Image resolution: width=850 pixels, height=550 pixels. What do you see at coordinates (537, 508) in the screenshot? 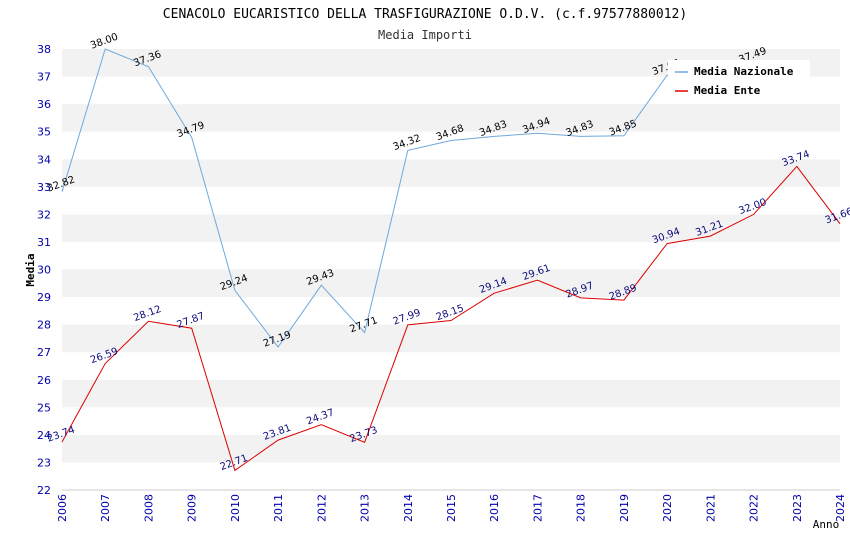
I see `x-tick-label: 2017` at bounding box center [537, 508].